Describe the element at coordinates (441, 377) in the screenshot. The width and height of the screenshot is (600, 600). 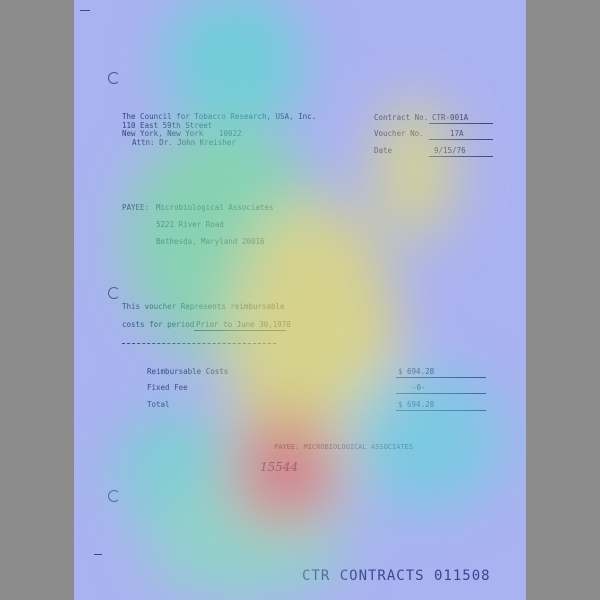
I see `reimbursable-underline` at that location.